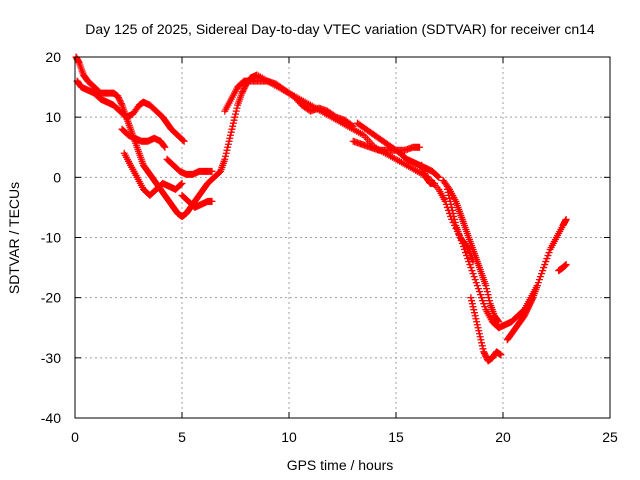 This screenshot has height=480, width=640. Describe the element at coordinates (130, 111) in the screenshot. I see `series-track-b` at that location.